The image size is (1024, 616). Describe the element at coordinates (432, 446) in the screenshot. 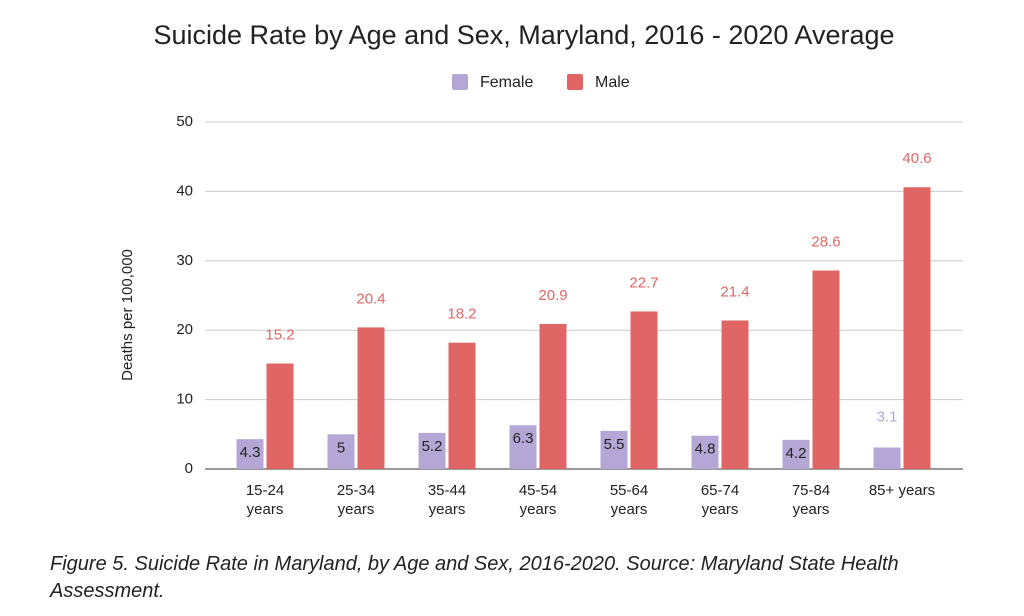

I see `data-label: 5.2` at that location.